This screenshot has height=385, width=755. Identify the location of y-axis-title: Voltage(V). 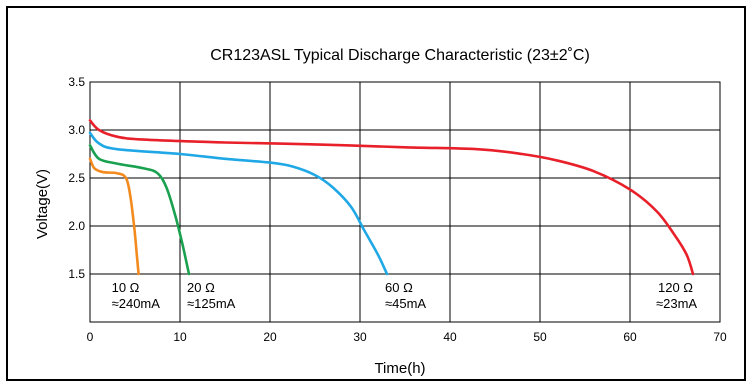
(42, 204).